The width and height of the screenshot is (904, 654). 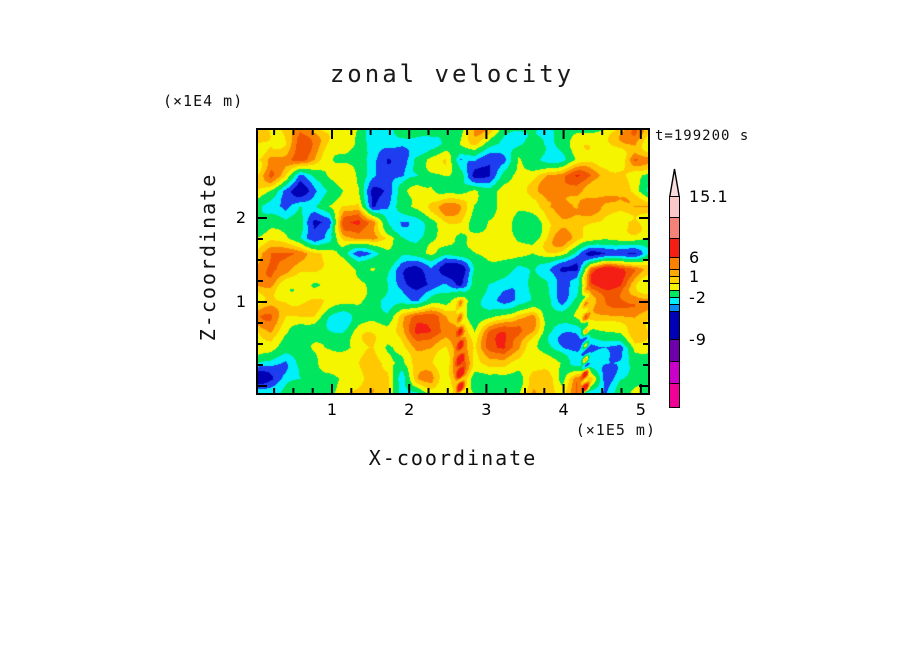 What do you see at coordinates (698, 339) in the screenshot?
I see `colorbar-label--9: -9` at bounding box center [698, 339].